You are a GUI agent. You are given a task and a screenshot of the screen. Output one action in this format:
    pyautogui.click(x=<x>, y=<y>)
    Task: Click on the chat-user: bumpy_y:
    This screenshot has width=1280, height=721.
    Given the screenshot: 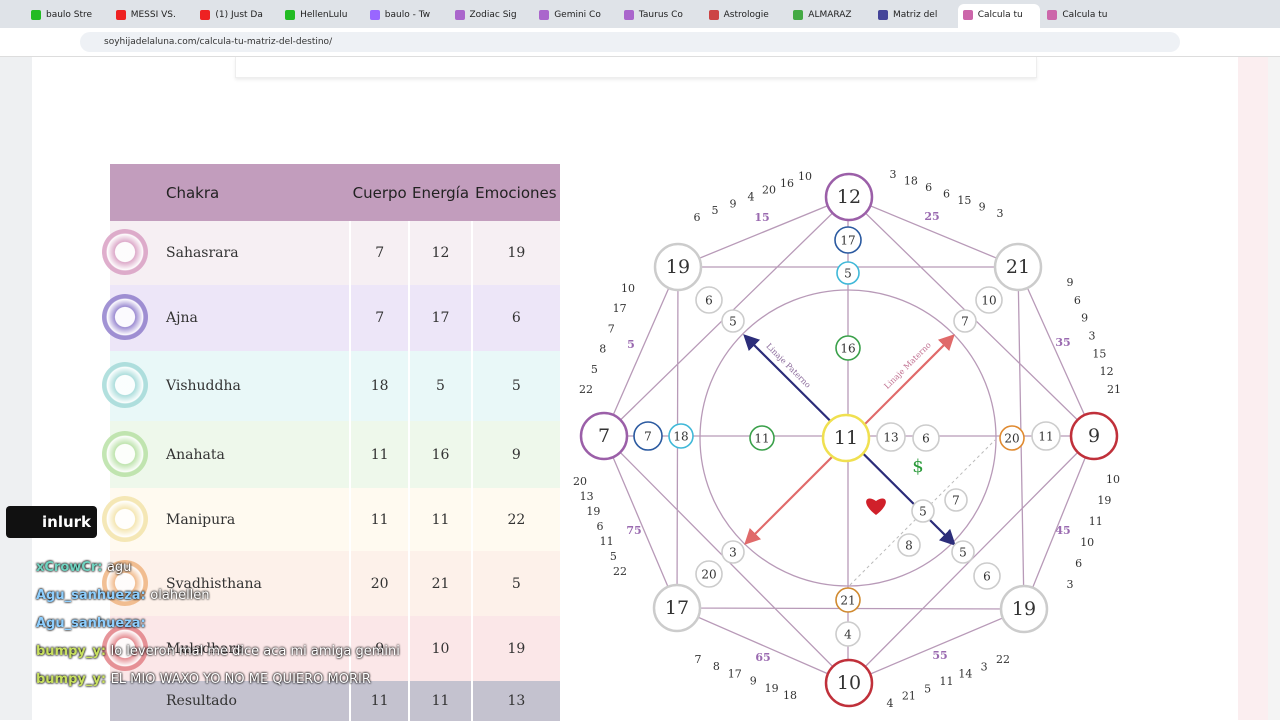 What is the action you would take?
    pyautogui.click(x=71, y=651)
    